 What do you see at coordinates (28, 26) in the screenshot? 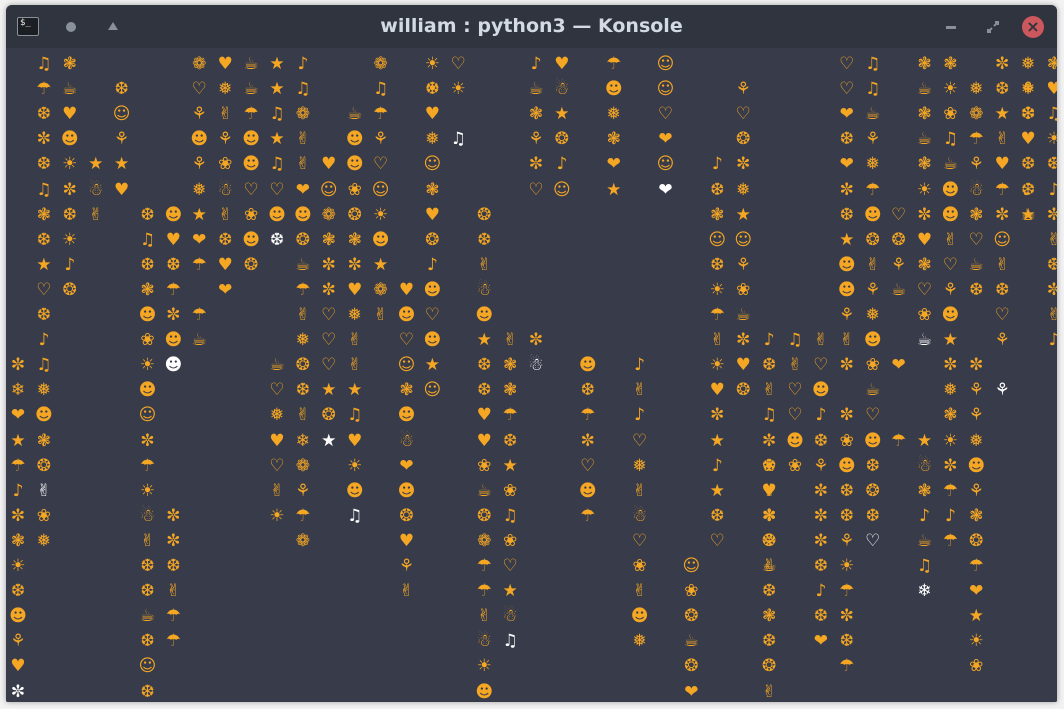
I see `konsole-app-icon: $_` at bounding box center [28, 26].